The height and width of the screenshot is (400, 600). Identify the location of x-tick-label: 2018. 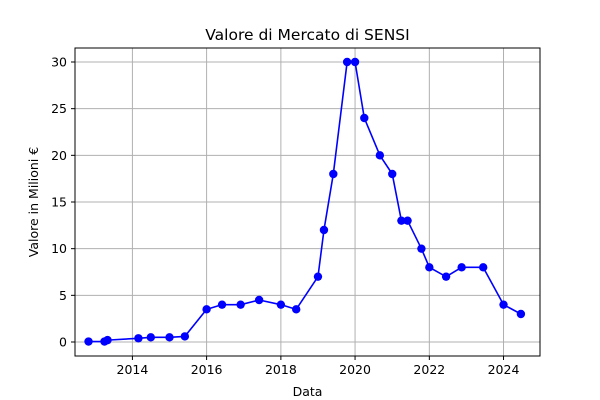
(281, 369).